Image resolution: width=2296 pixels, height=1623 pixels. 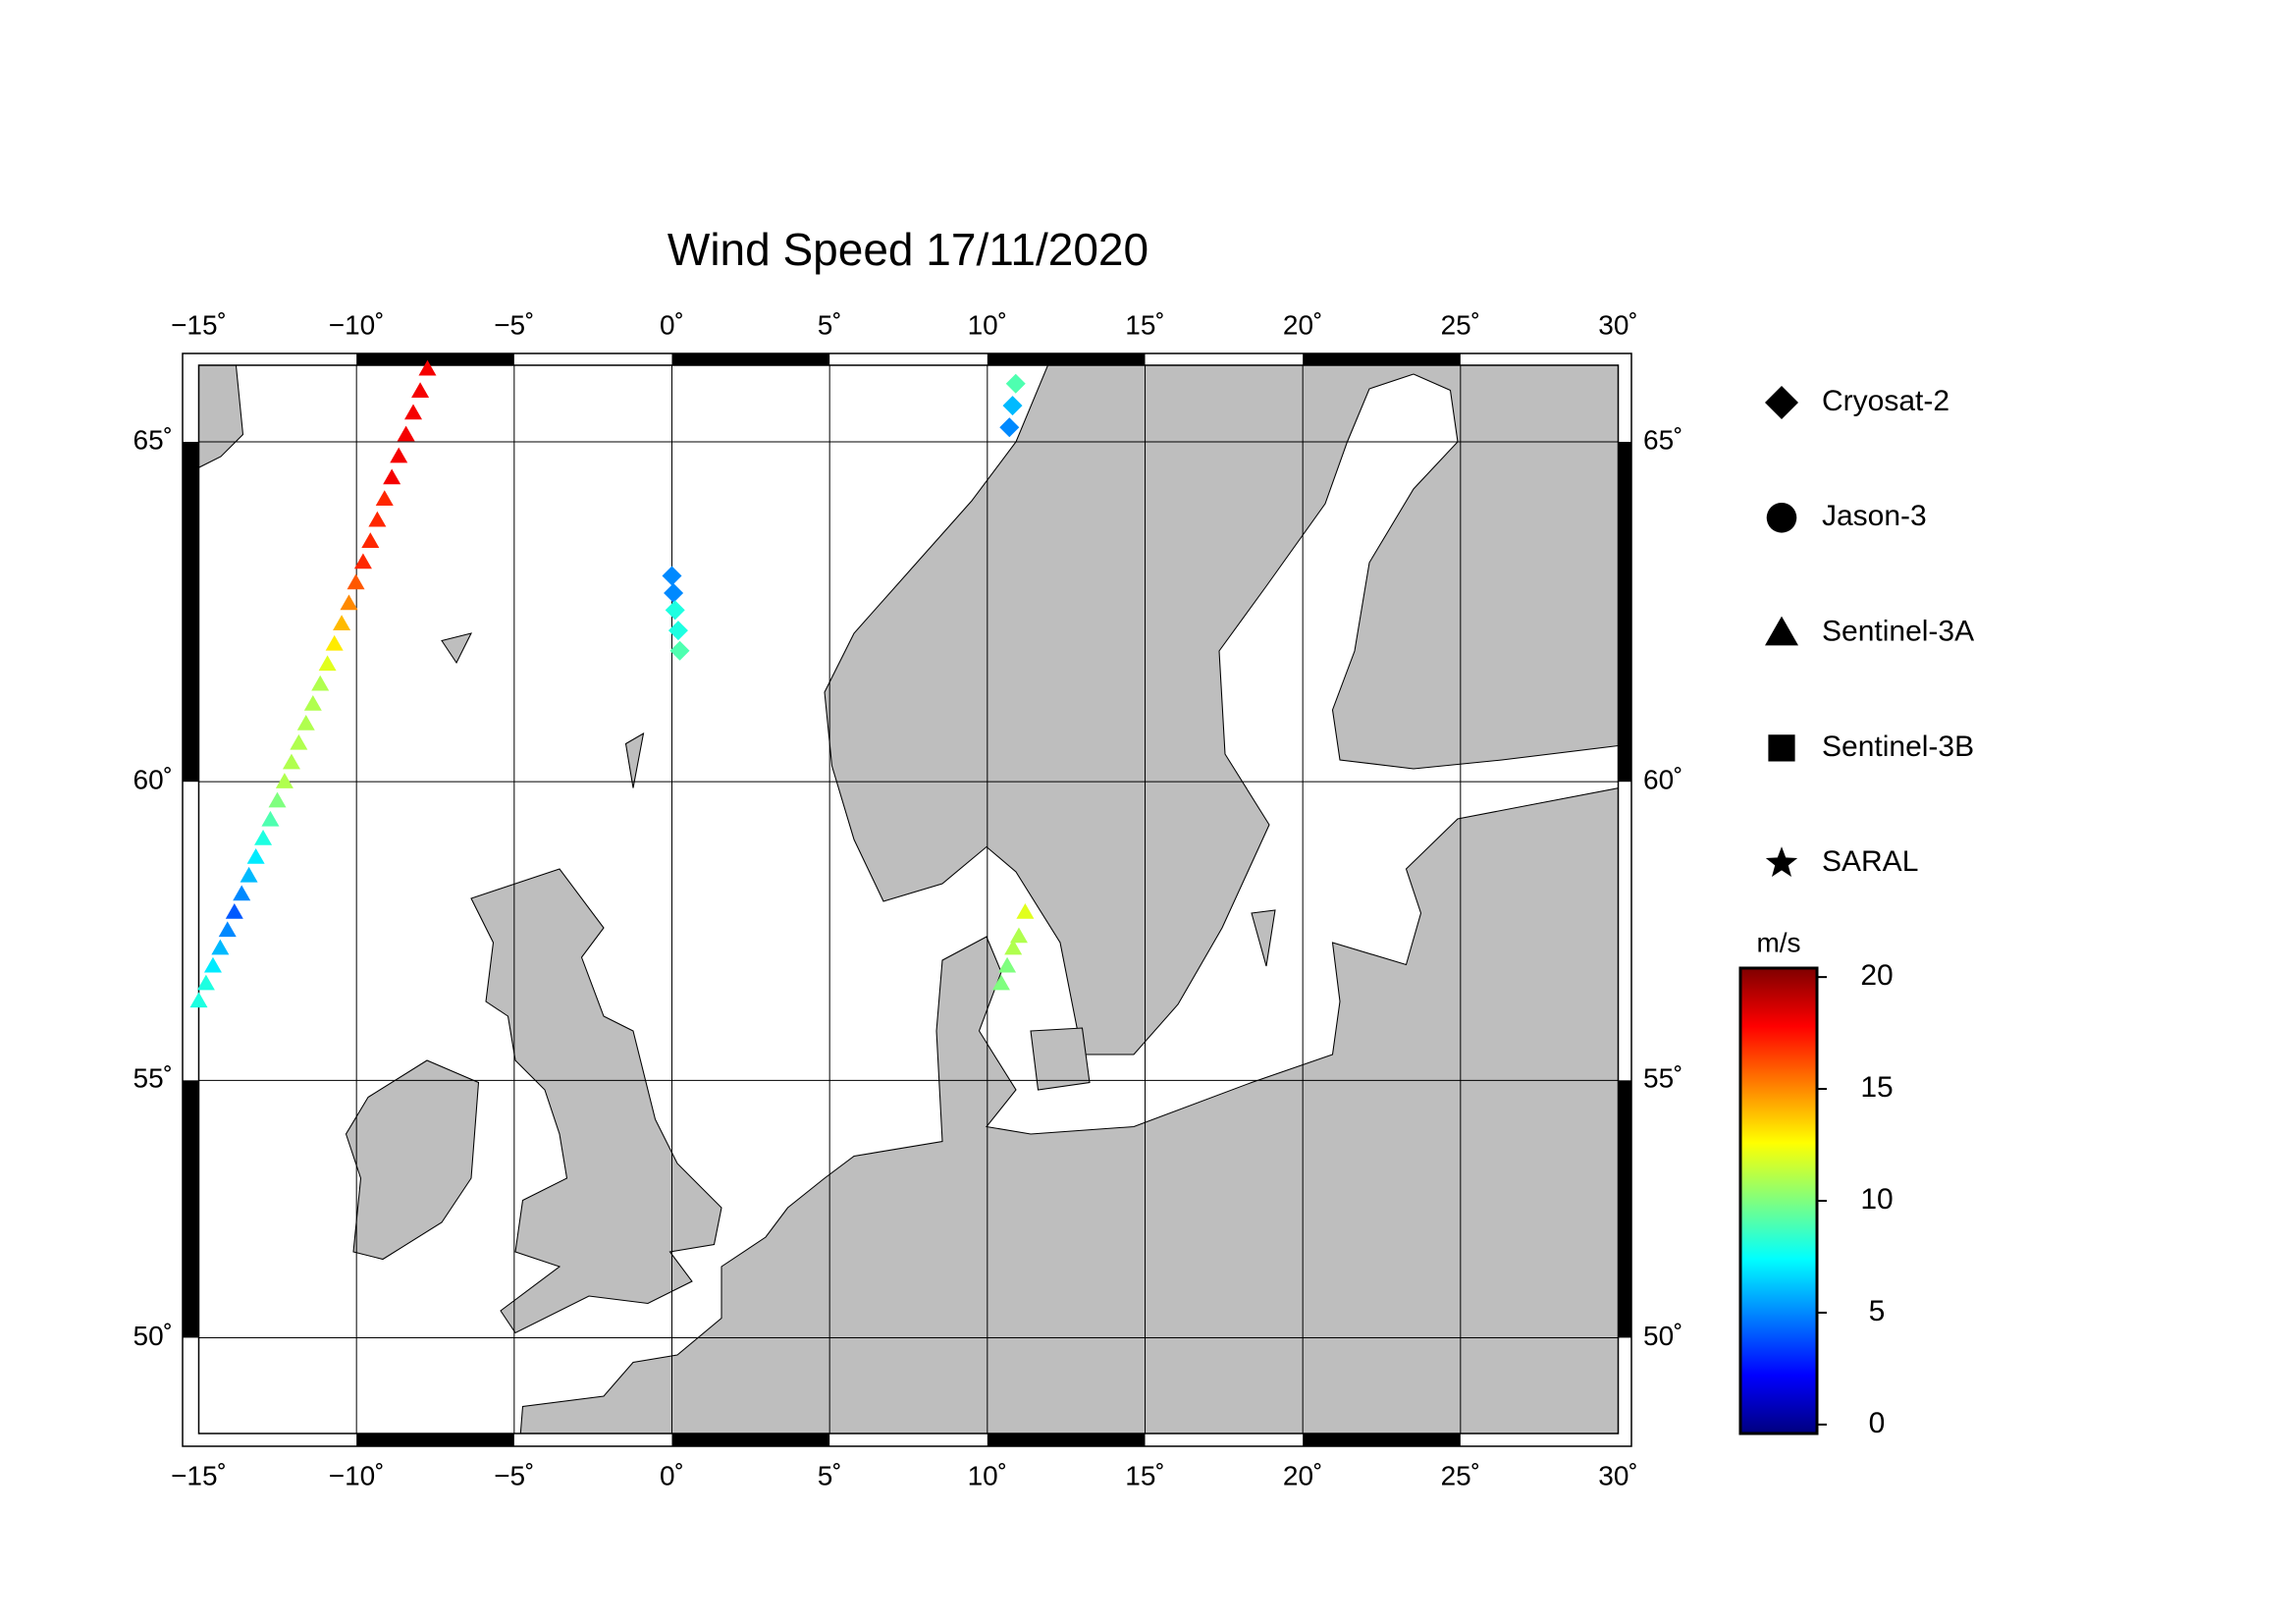 I want to click on colorbar-label: m/s, so click(x=1778, y=942).